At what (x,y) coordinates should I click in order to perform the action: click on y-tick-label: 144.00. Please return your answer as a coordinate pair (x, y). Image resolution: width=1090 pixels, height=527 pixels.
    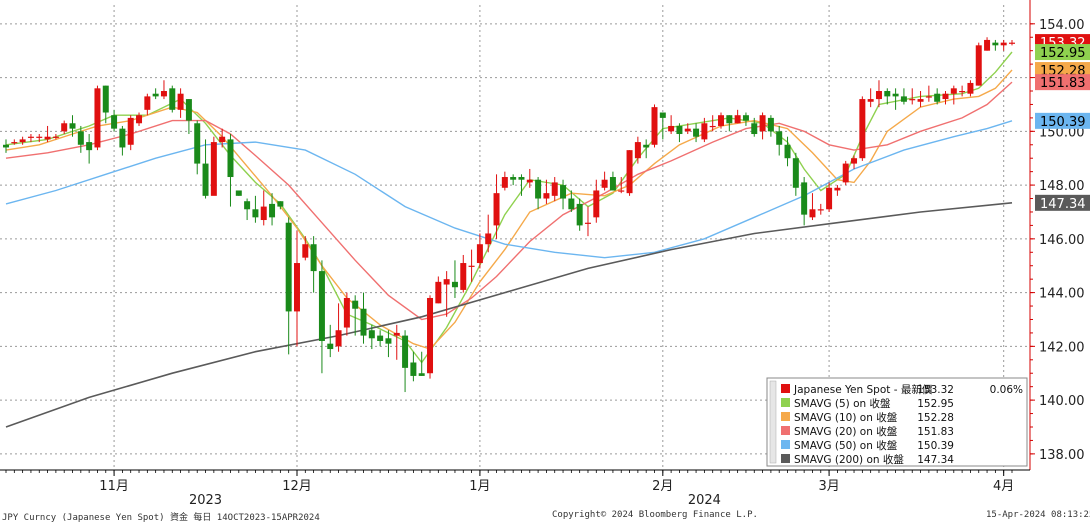
    Looking at the image, I should click on (1062, 294).